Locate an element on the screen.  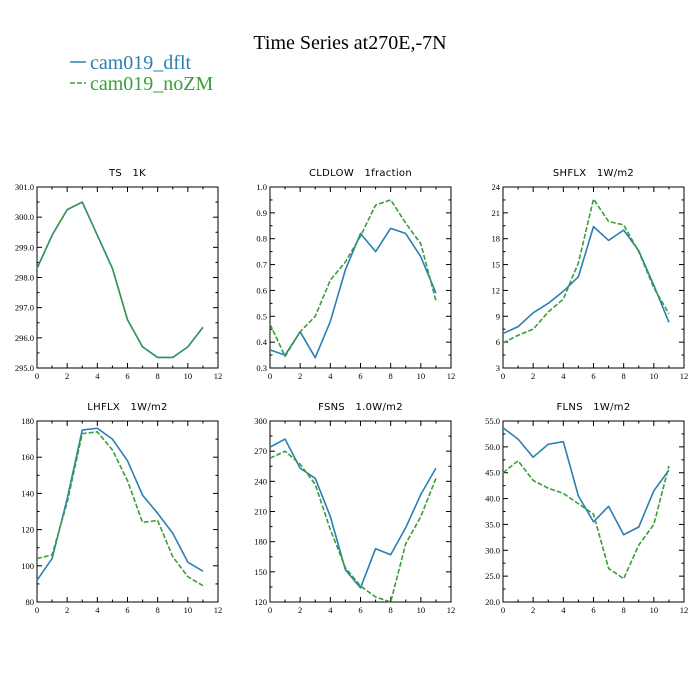
panel-title-shflx: SHFLX 1W/m2 is located at coordinates (593, 173).